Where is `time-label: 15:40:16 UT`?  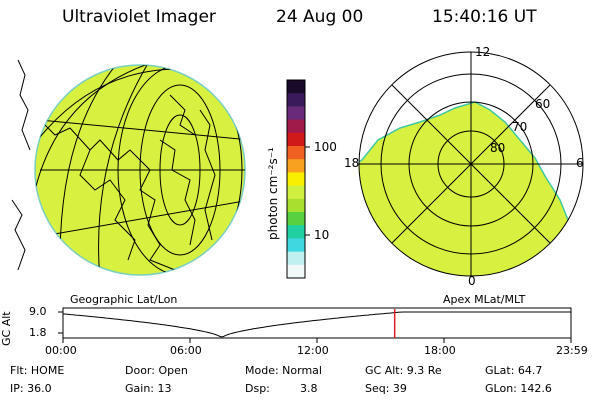 time-label: 15:40:16 UT is located at coordinates (484, 17).